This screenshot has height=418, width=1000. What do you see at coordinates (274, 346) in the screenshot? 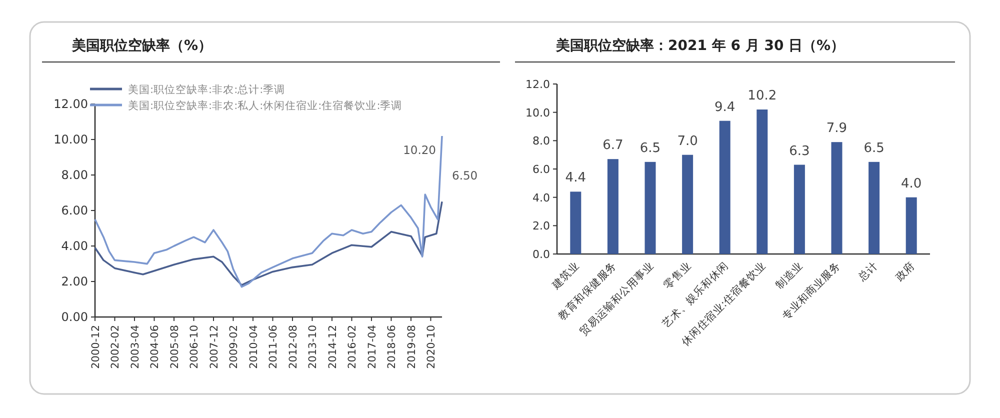
I see `x-tick-label: 2011-06` at bounding box center [274, 346].